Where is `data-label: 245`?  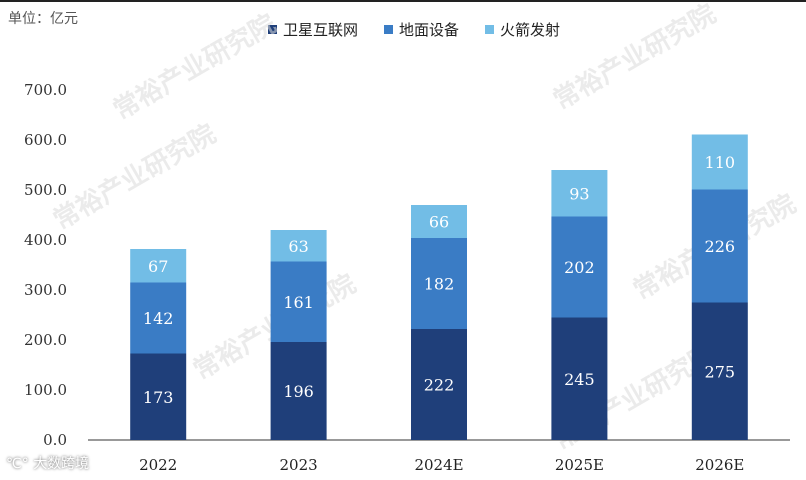 data-label: 245 is located at coordinates (579, 379).